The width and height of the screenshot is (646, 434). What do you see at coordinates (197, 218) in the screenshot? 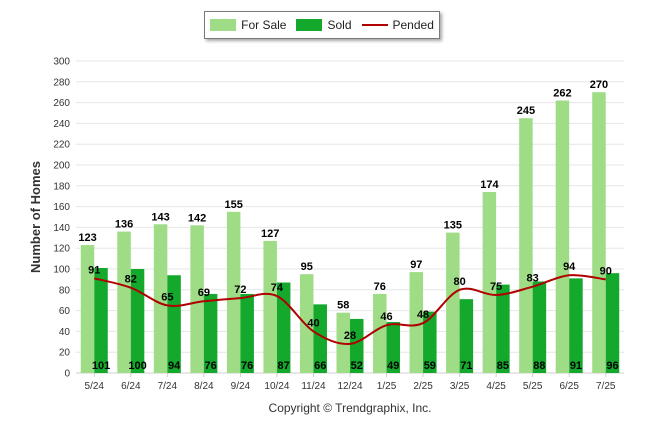
I see `data-label-for-sale: 142` at bounding box center [197, 218].